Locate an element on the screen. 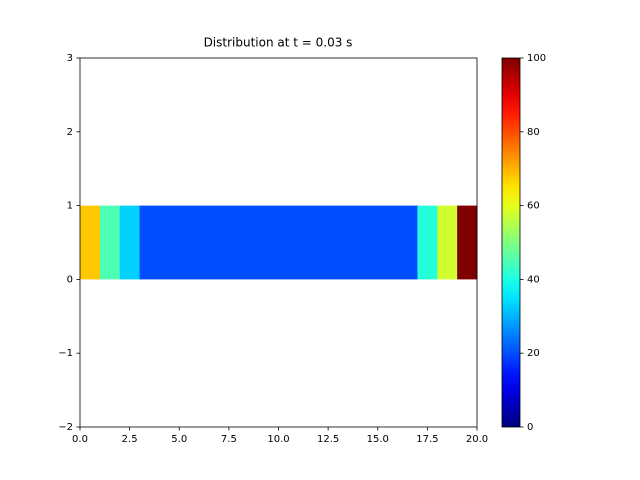  x-tick-label: 7.5 is located at coordinates (229, 439).